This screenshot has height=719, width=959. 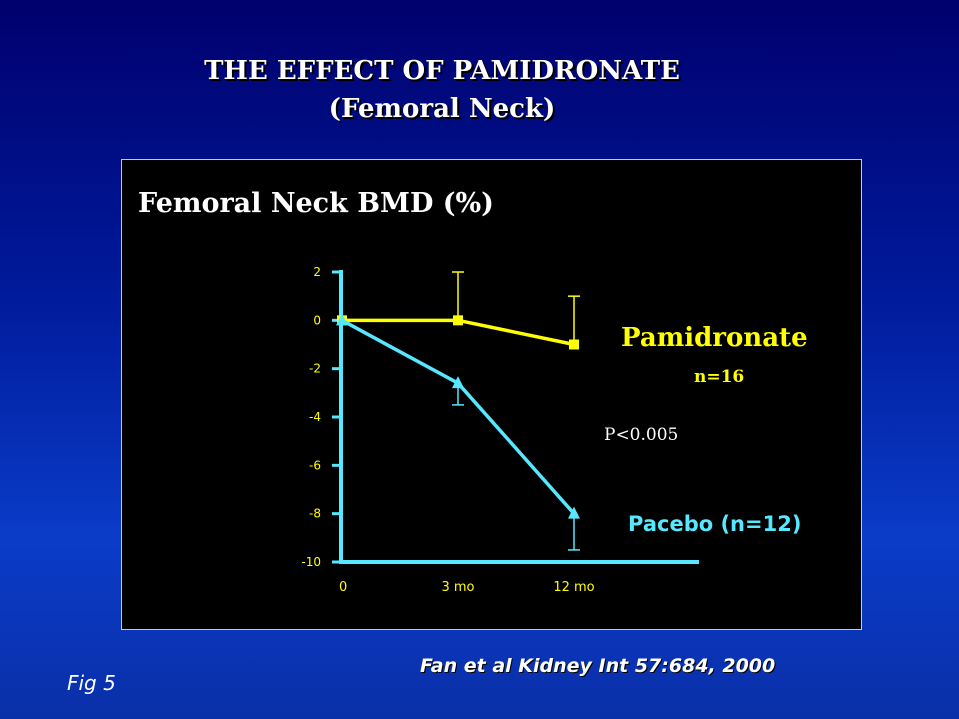 I want to click on y-tick-label: -10, so click(x=311, y=562).